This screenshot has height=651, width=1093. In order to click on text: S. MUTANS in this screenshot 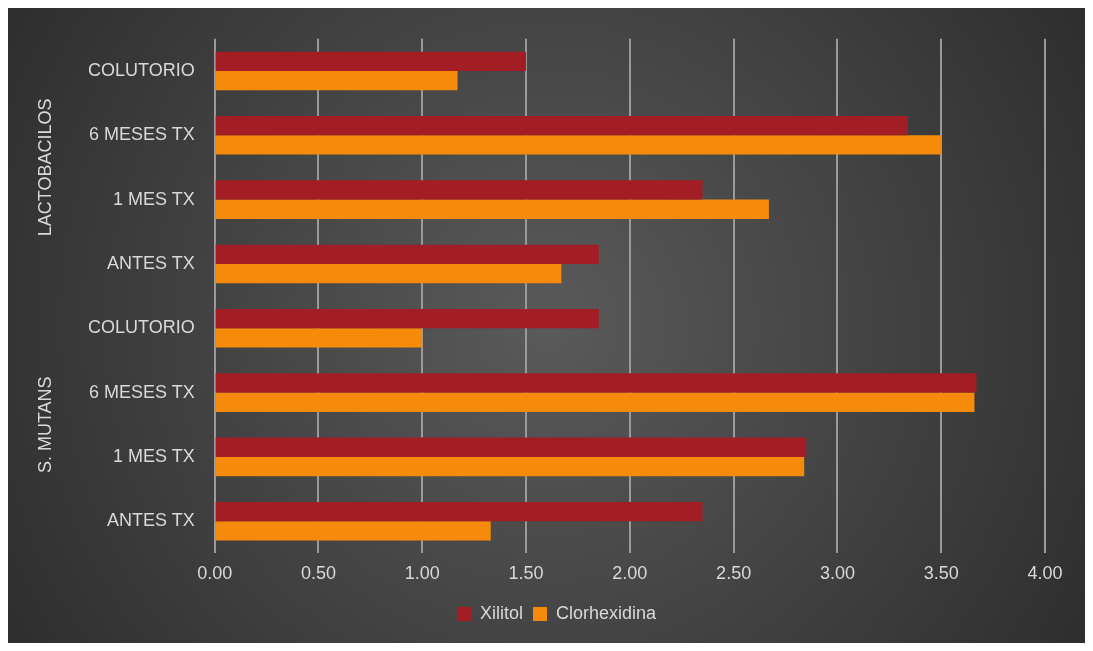, I will do `click(44, 425)`.